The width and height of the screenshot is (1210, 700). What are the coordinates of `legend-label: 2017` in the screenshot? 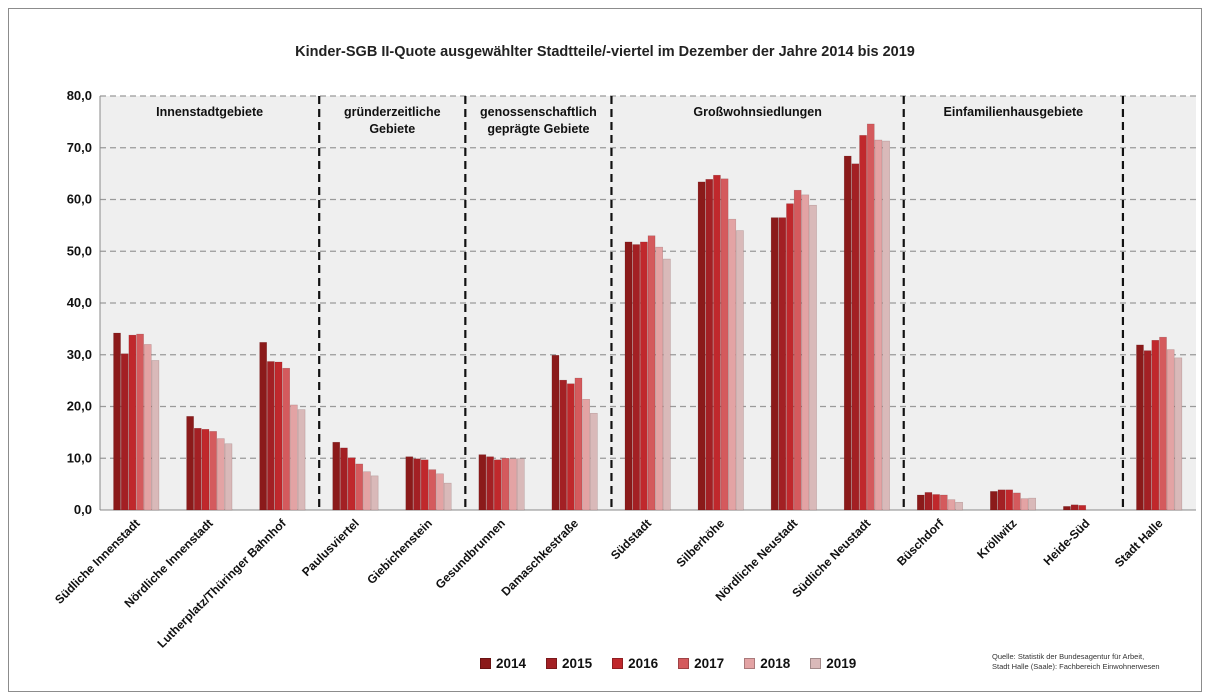 It's located at (709, 663).